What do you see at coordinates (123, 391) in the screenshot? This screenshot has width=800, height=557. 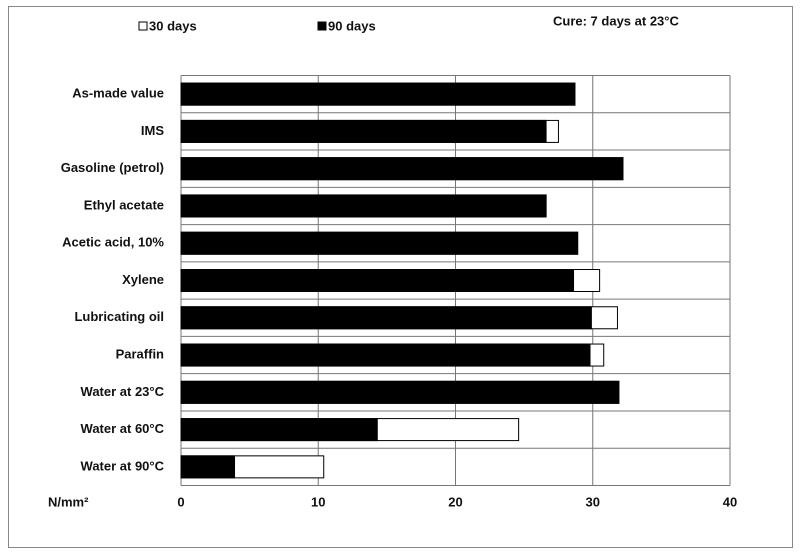 I see `y-tick-label: Water at 23°C` at bounding box center [123, 391].